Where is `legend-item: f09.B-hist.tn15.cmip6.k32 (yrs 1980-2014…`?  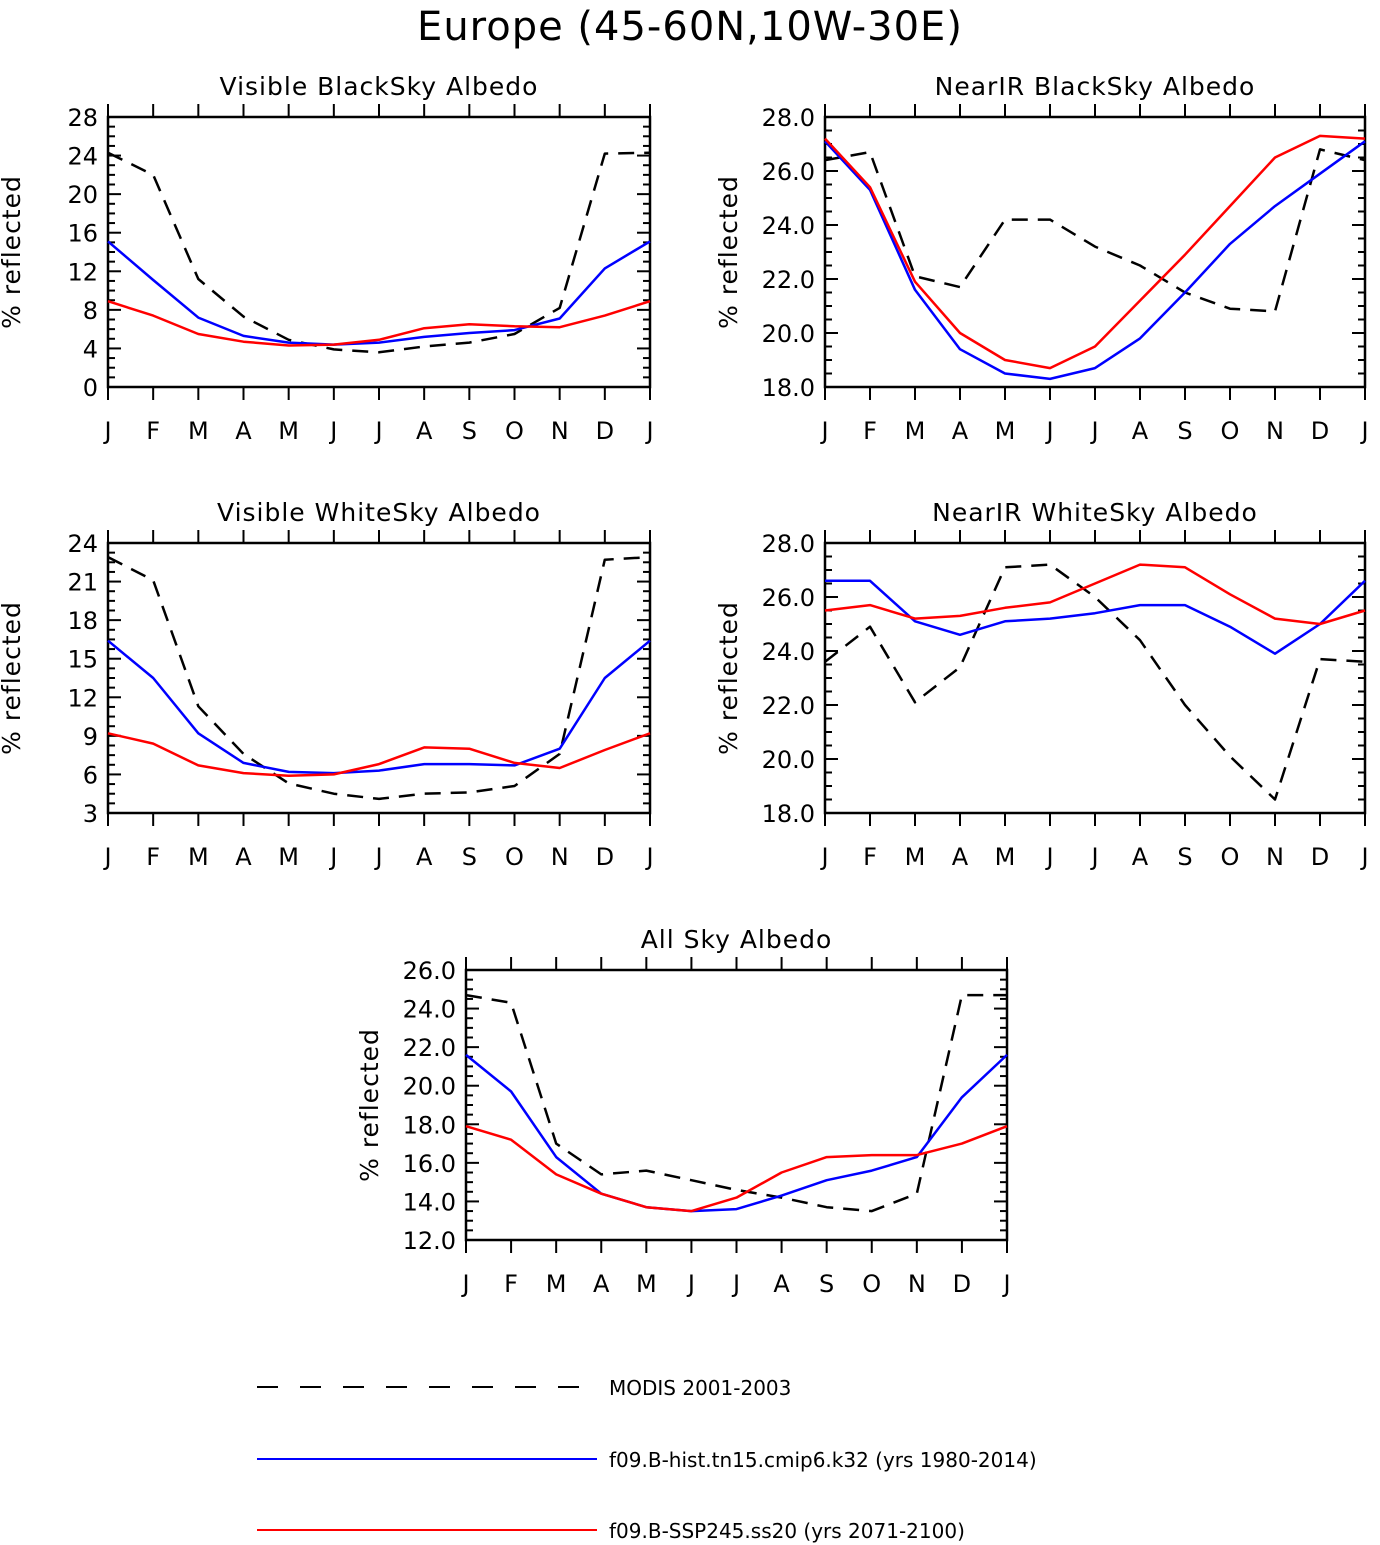
legend-item: f09.B-hist.tn15.cmip6.k32 (yrs 1980-2014… is located at coordinates (647, 1460).